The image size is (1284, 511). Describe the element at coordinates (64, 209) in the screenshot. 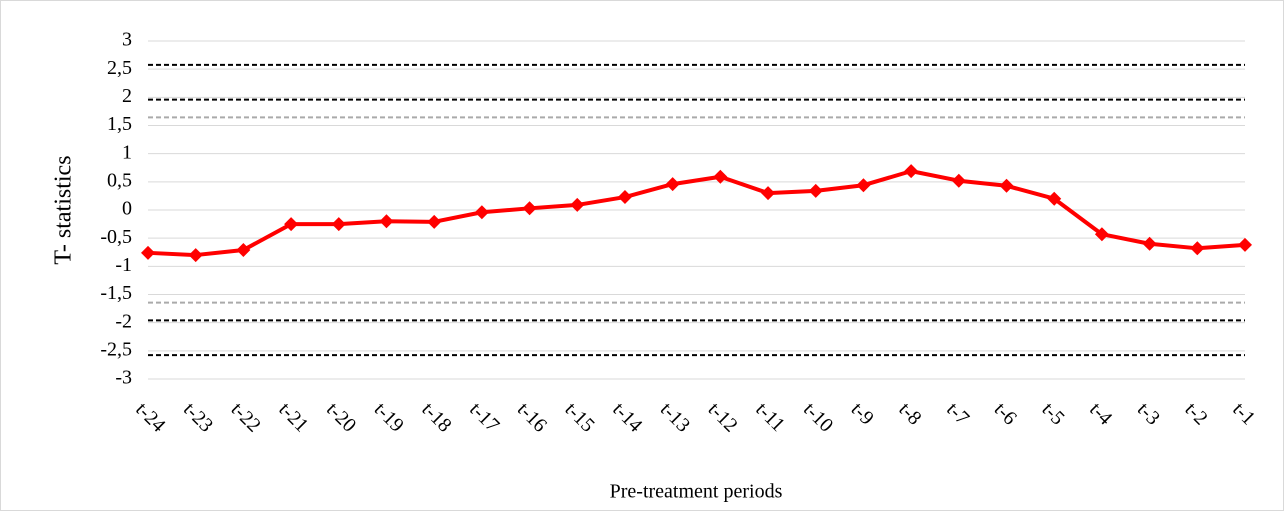

I see `y-axis-title: T- statistics` at that location.